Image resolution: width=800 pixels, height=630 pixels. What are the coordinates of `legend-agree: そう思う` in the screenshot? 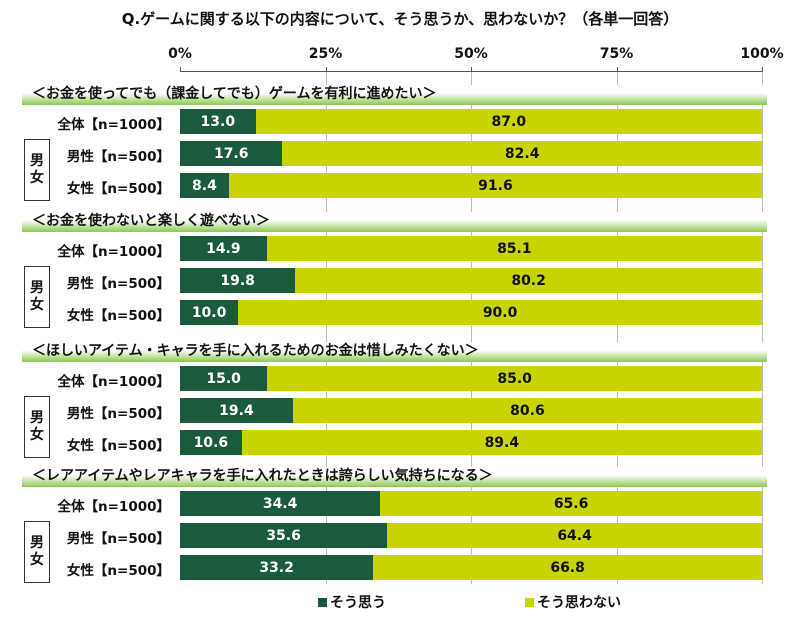 It's located at (352, 602).